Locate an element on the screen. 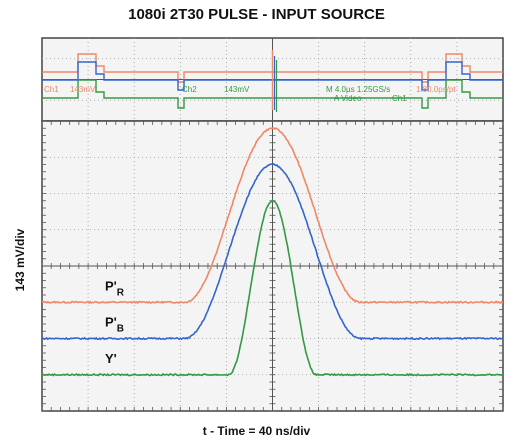 The height and width of the screenshot is (445, 513). trace-labels: P'R P'B Y' is located at coordinates (115, 322).